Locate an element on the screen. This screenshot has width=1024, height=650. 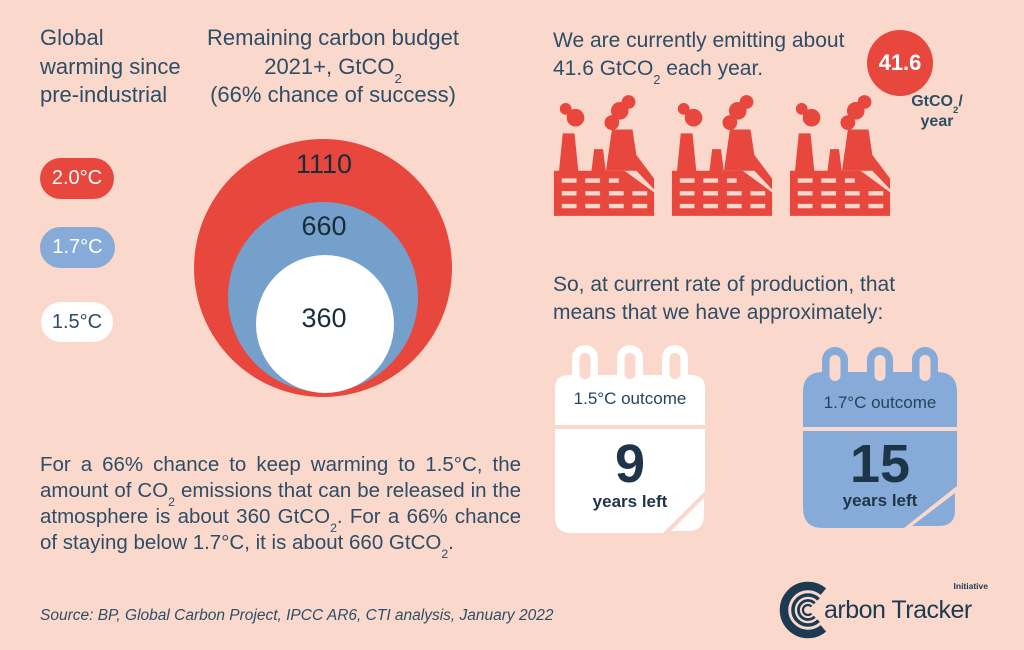
emissions-statement-line2-tail: each year. is located at coordinates (712, 68).